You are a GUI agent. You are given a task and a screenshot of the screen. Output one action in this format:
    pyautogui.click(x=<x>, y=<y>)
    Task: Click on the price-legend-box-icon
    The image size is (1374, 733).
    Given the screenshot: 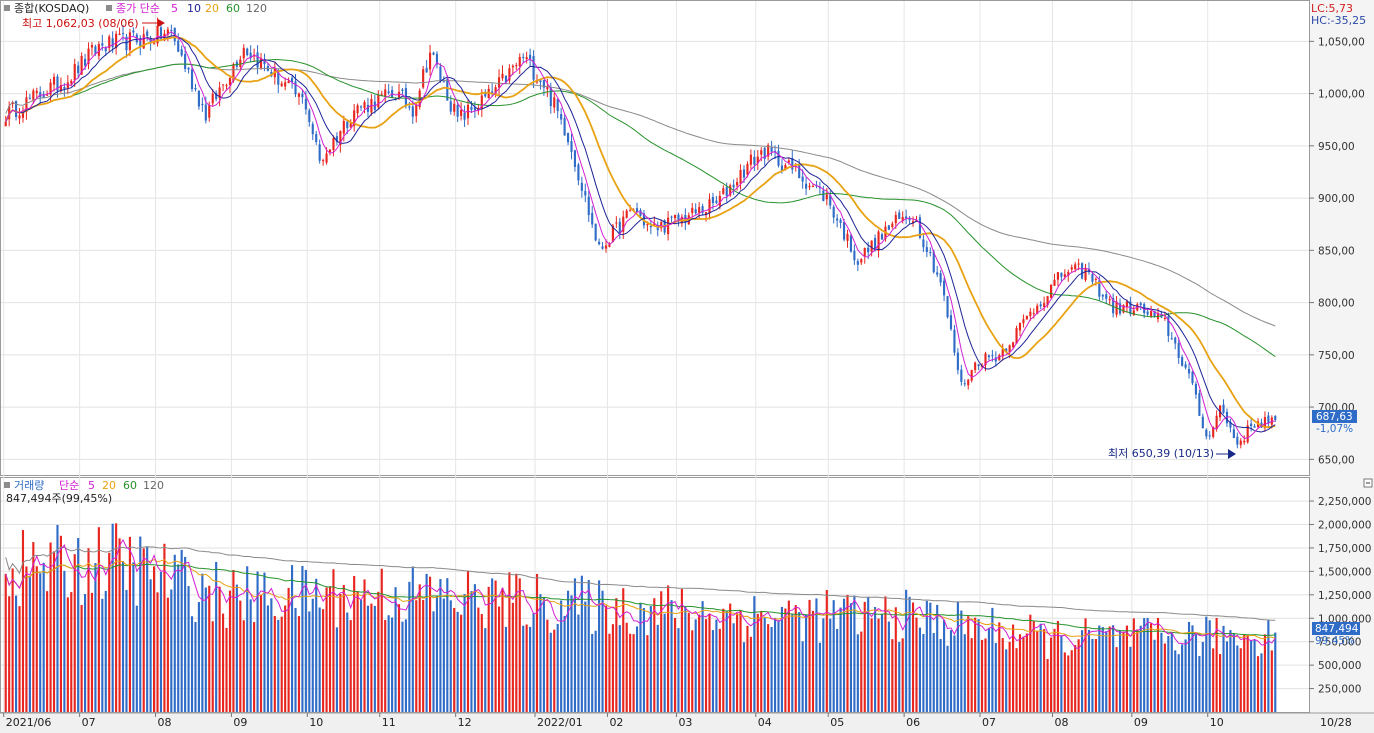 What is the action you would take?
    pyautogui.click(x=7, y=8)
    